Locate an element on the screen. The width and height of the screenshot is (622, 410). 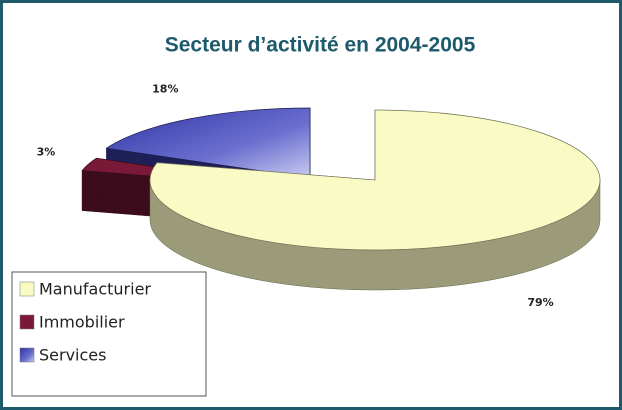
legend-box is located at coordinates (109, 334).